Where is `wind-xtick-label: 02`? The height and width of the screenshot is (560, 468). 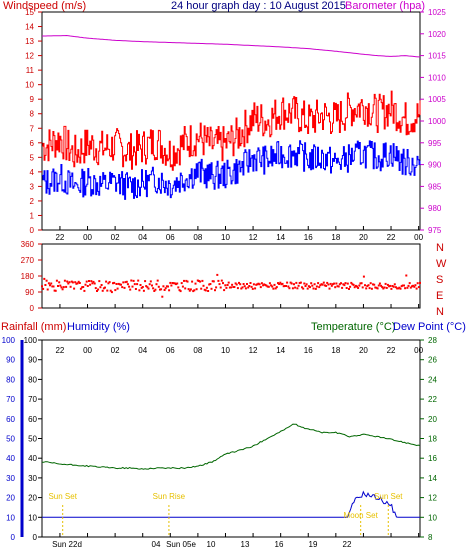
wind-xtick-label: 02 is located at coordinates (115, 237).